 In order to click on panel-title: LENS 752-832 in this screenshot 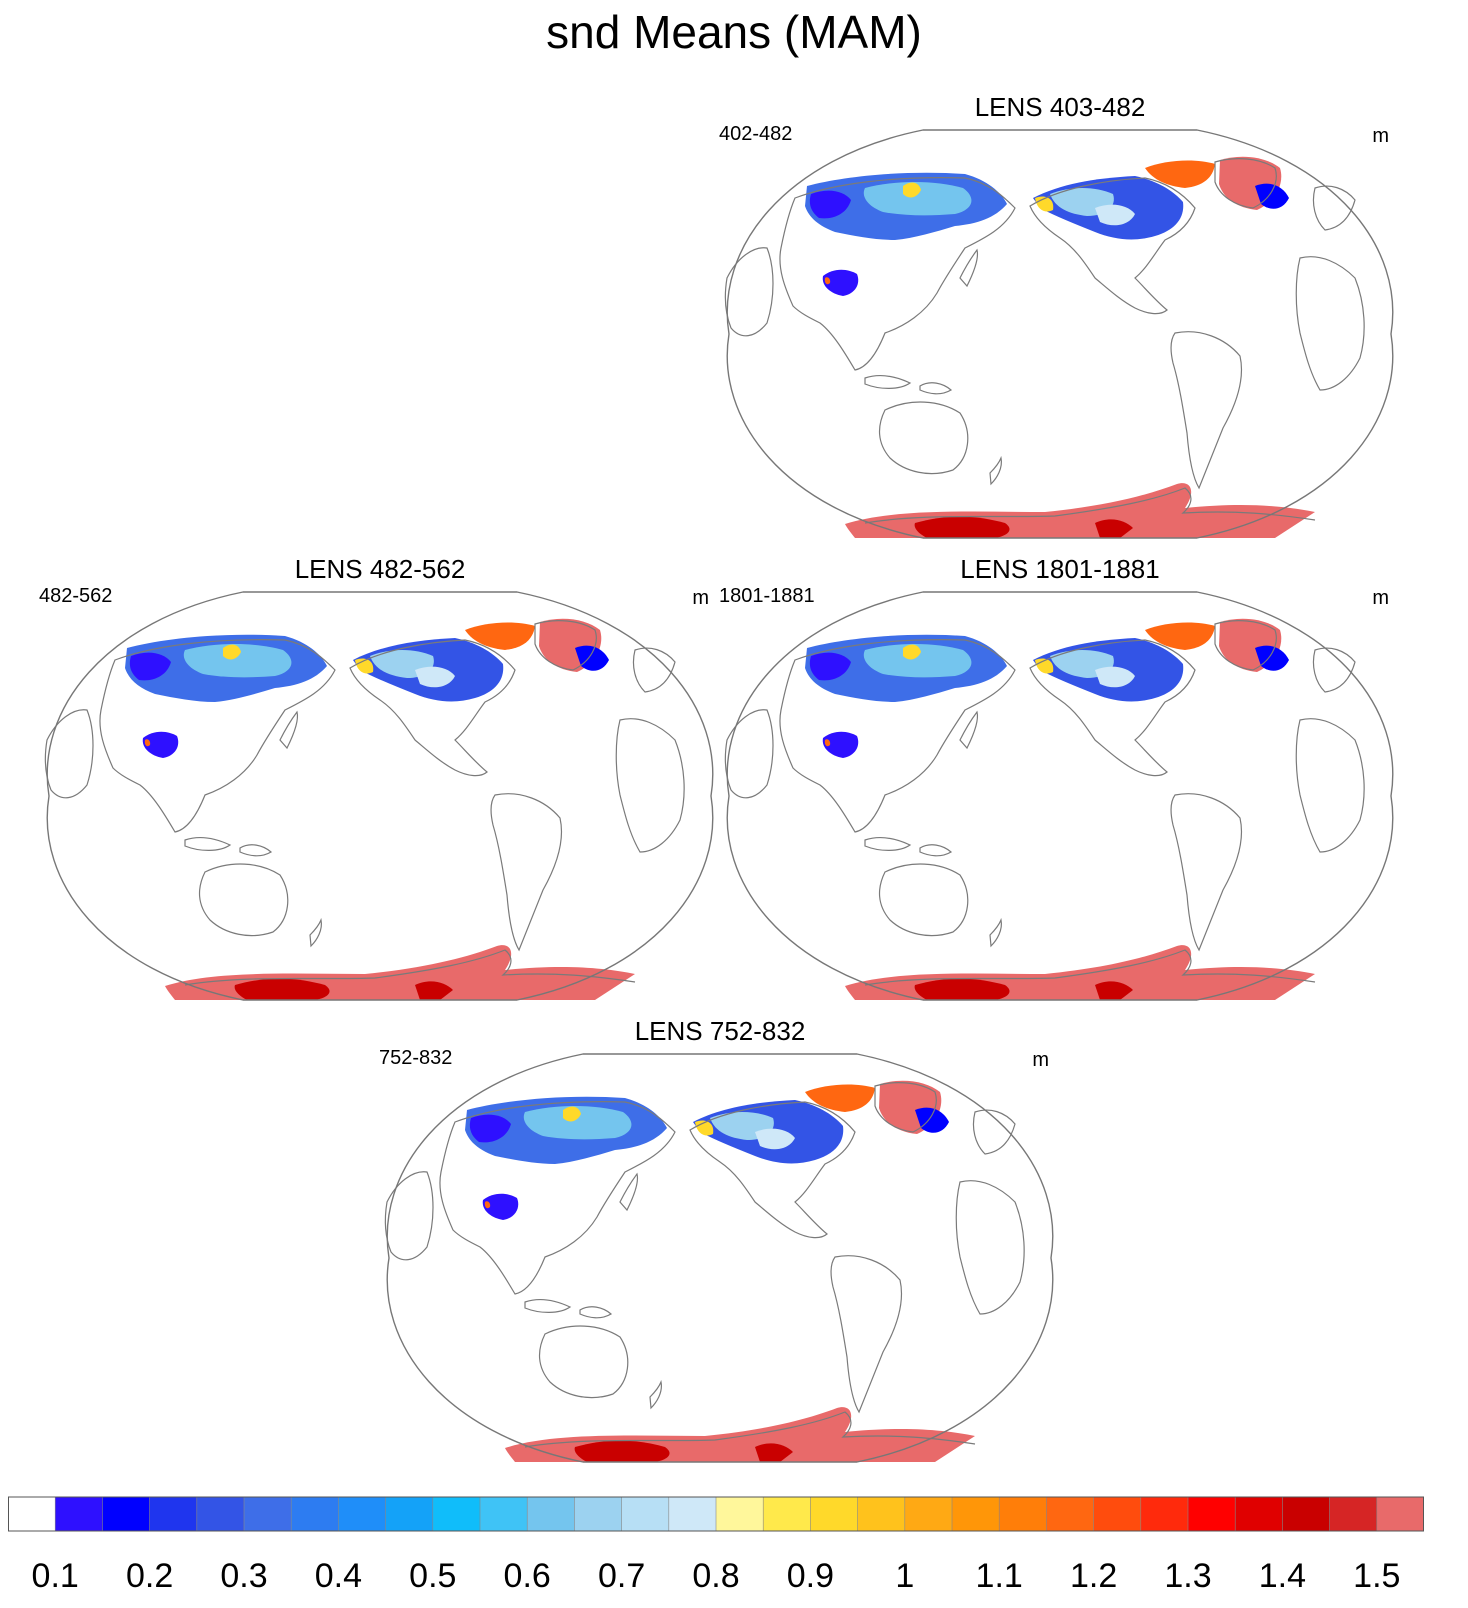, I will do `click(720, 1031)`.